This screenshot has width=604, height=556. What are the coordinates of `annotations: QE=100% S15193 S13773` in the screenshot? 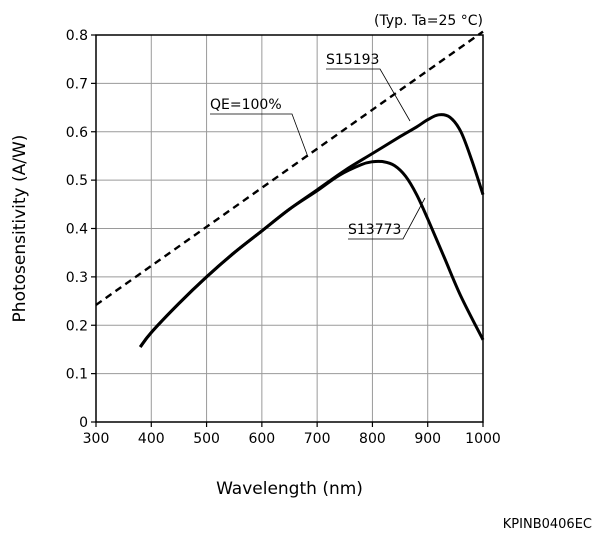 It's located at (318, 146).